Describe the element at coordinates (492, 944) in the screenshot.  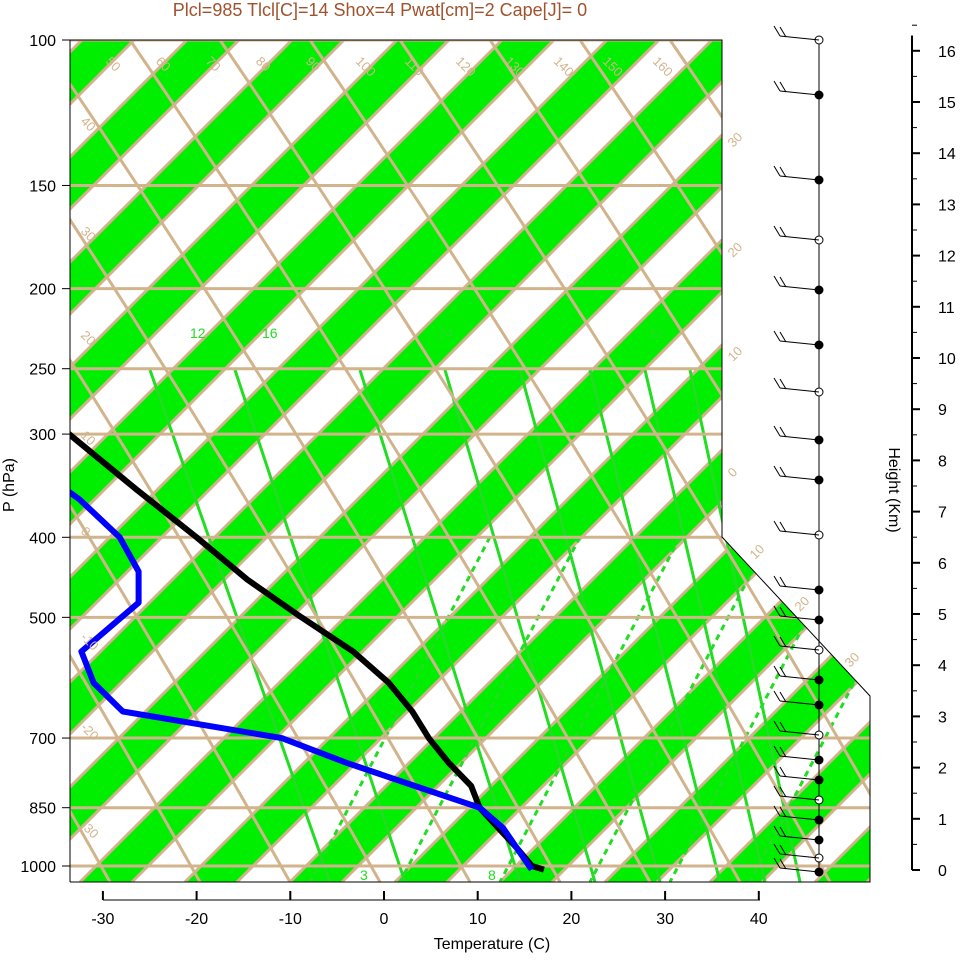
I see `x-axis-label: Temperature (C)` at that location.